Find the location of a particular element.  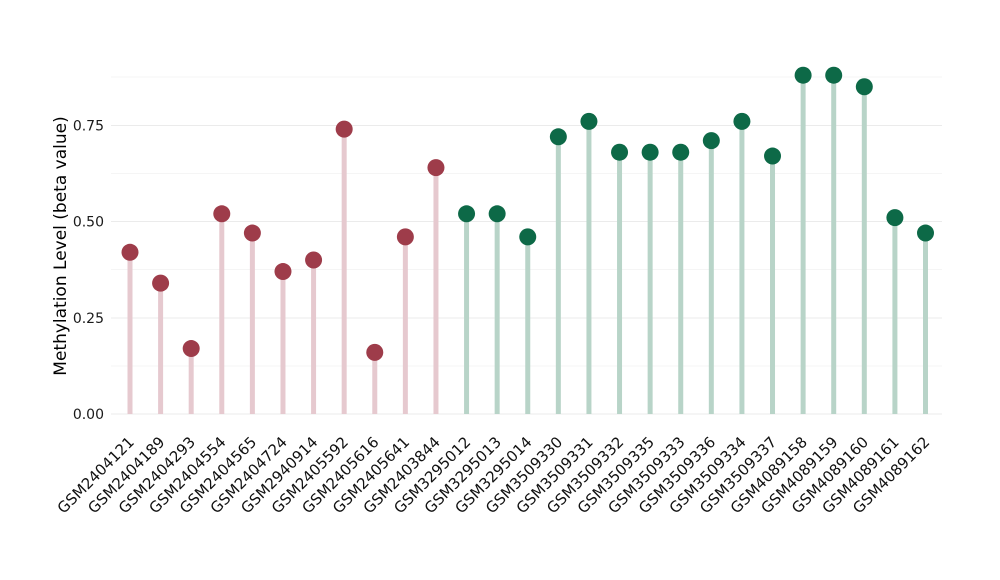

y-axis-tick-labels: 0.00 0.25 0.50 0.75 is located at coordinates (88, 270).